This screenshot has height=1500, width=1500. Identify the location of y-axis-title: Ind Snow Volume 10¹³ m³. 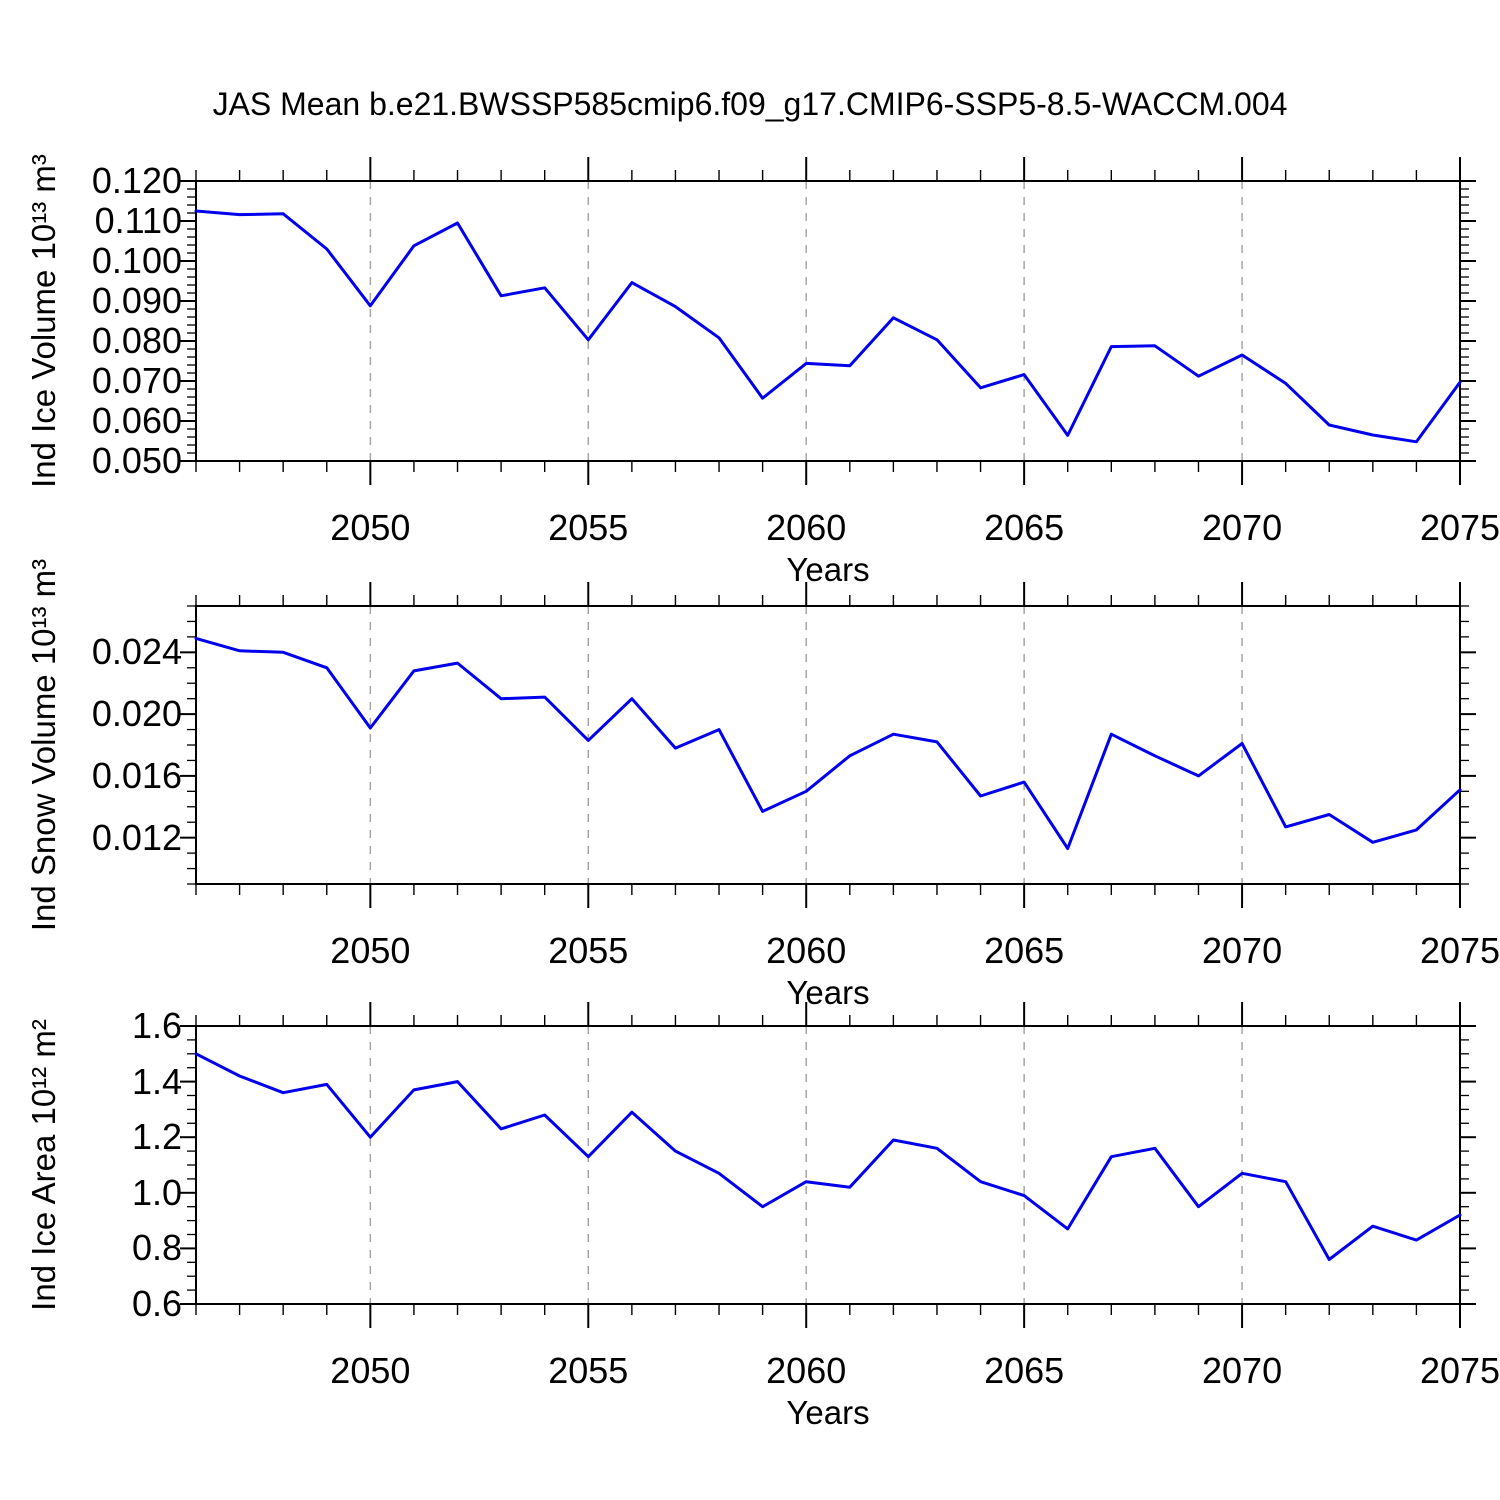
(43, 745).